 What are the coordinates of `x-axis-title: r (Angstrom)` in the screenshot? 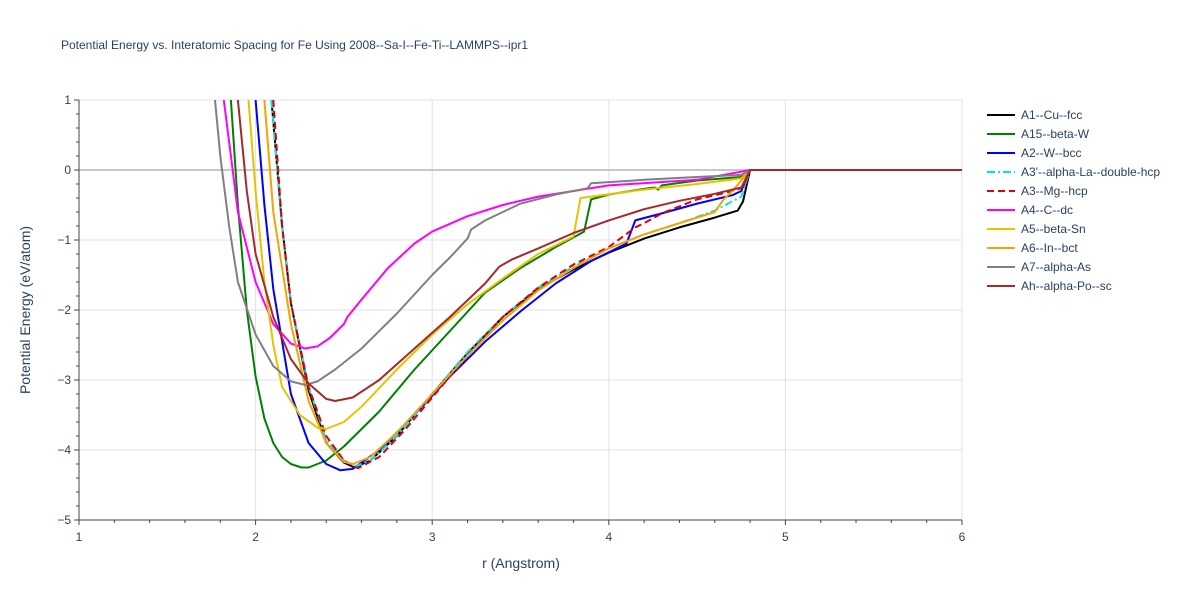 It's located at (521, 563).